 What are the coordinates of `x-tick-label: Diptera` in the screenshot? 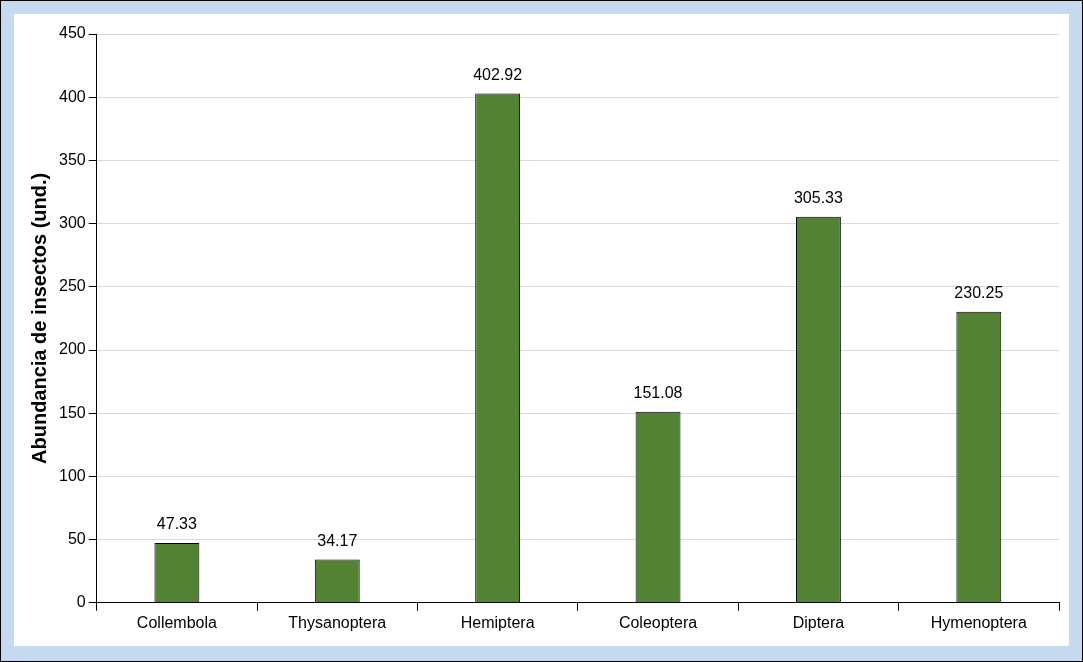 It's located at (818, 622).